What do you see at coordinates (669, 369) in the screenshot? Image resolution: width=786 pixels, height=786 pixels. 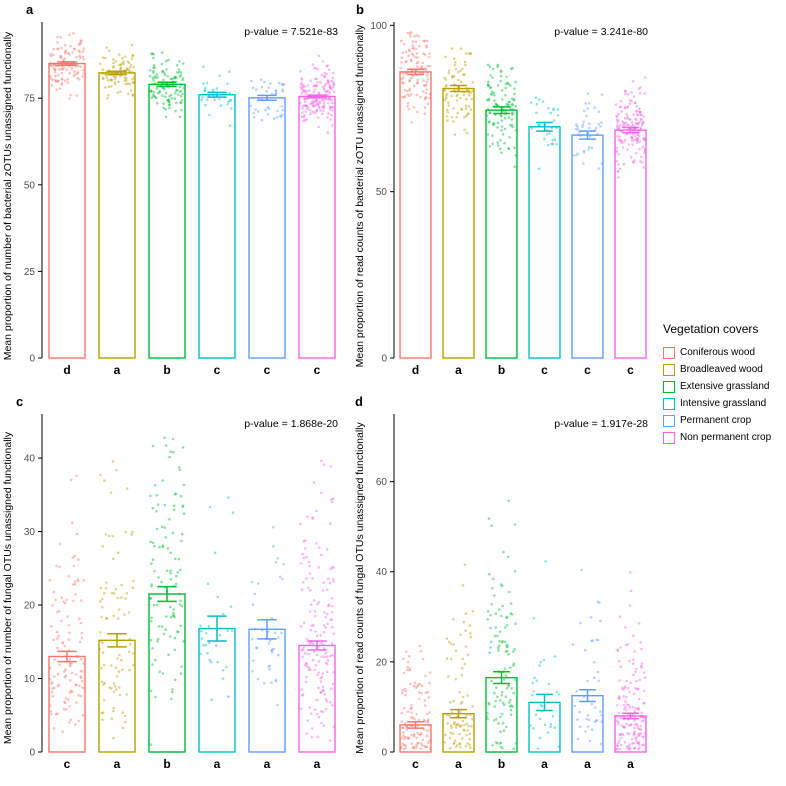 I see `legend-swatch-broadleaved-wood` at bounding box center [669, 369].